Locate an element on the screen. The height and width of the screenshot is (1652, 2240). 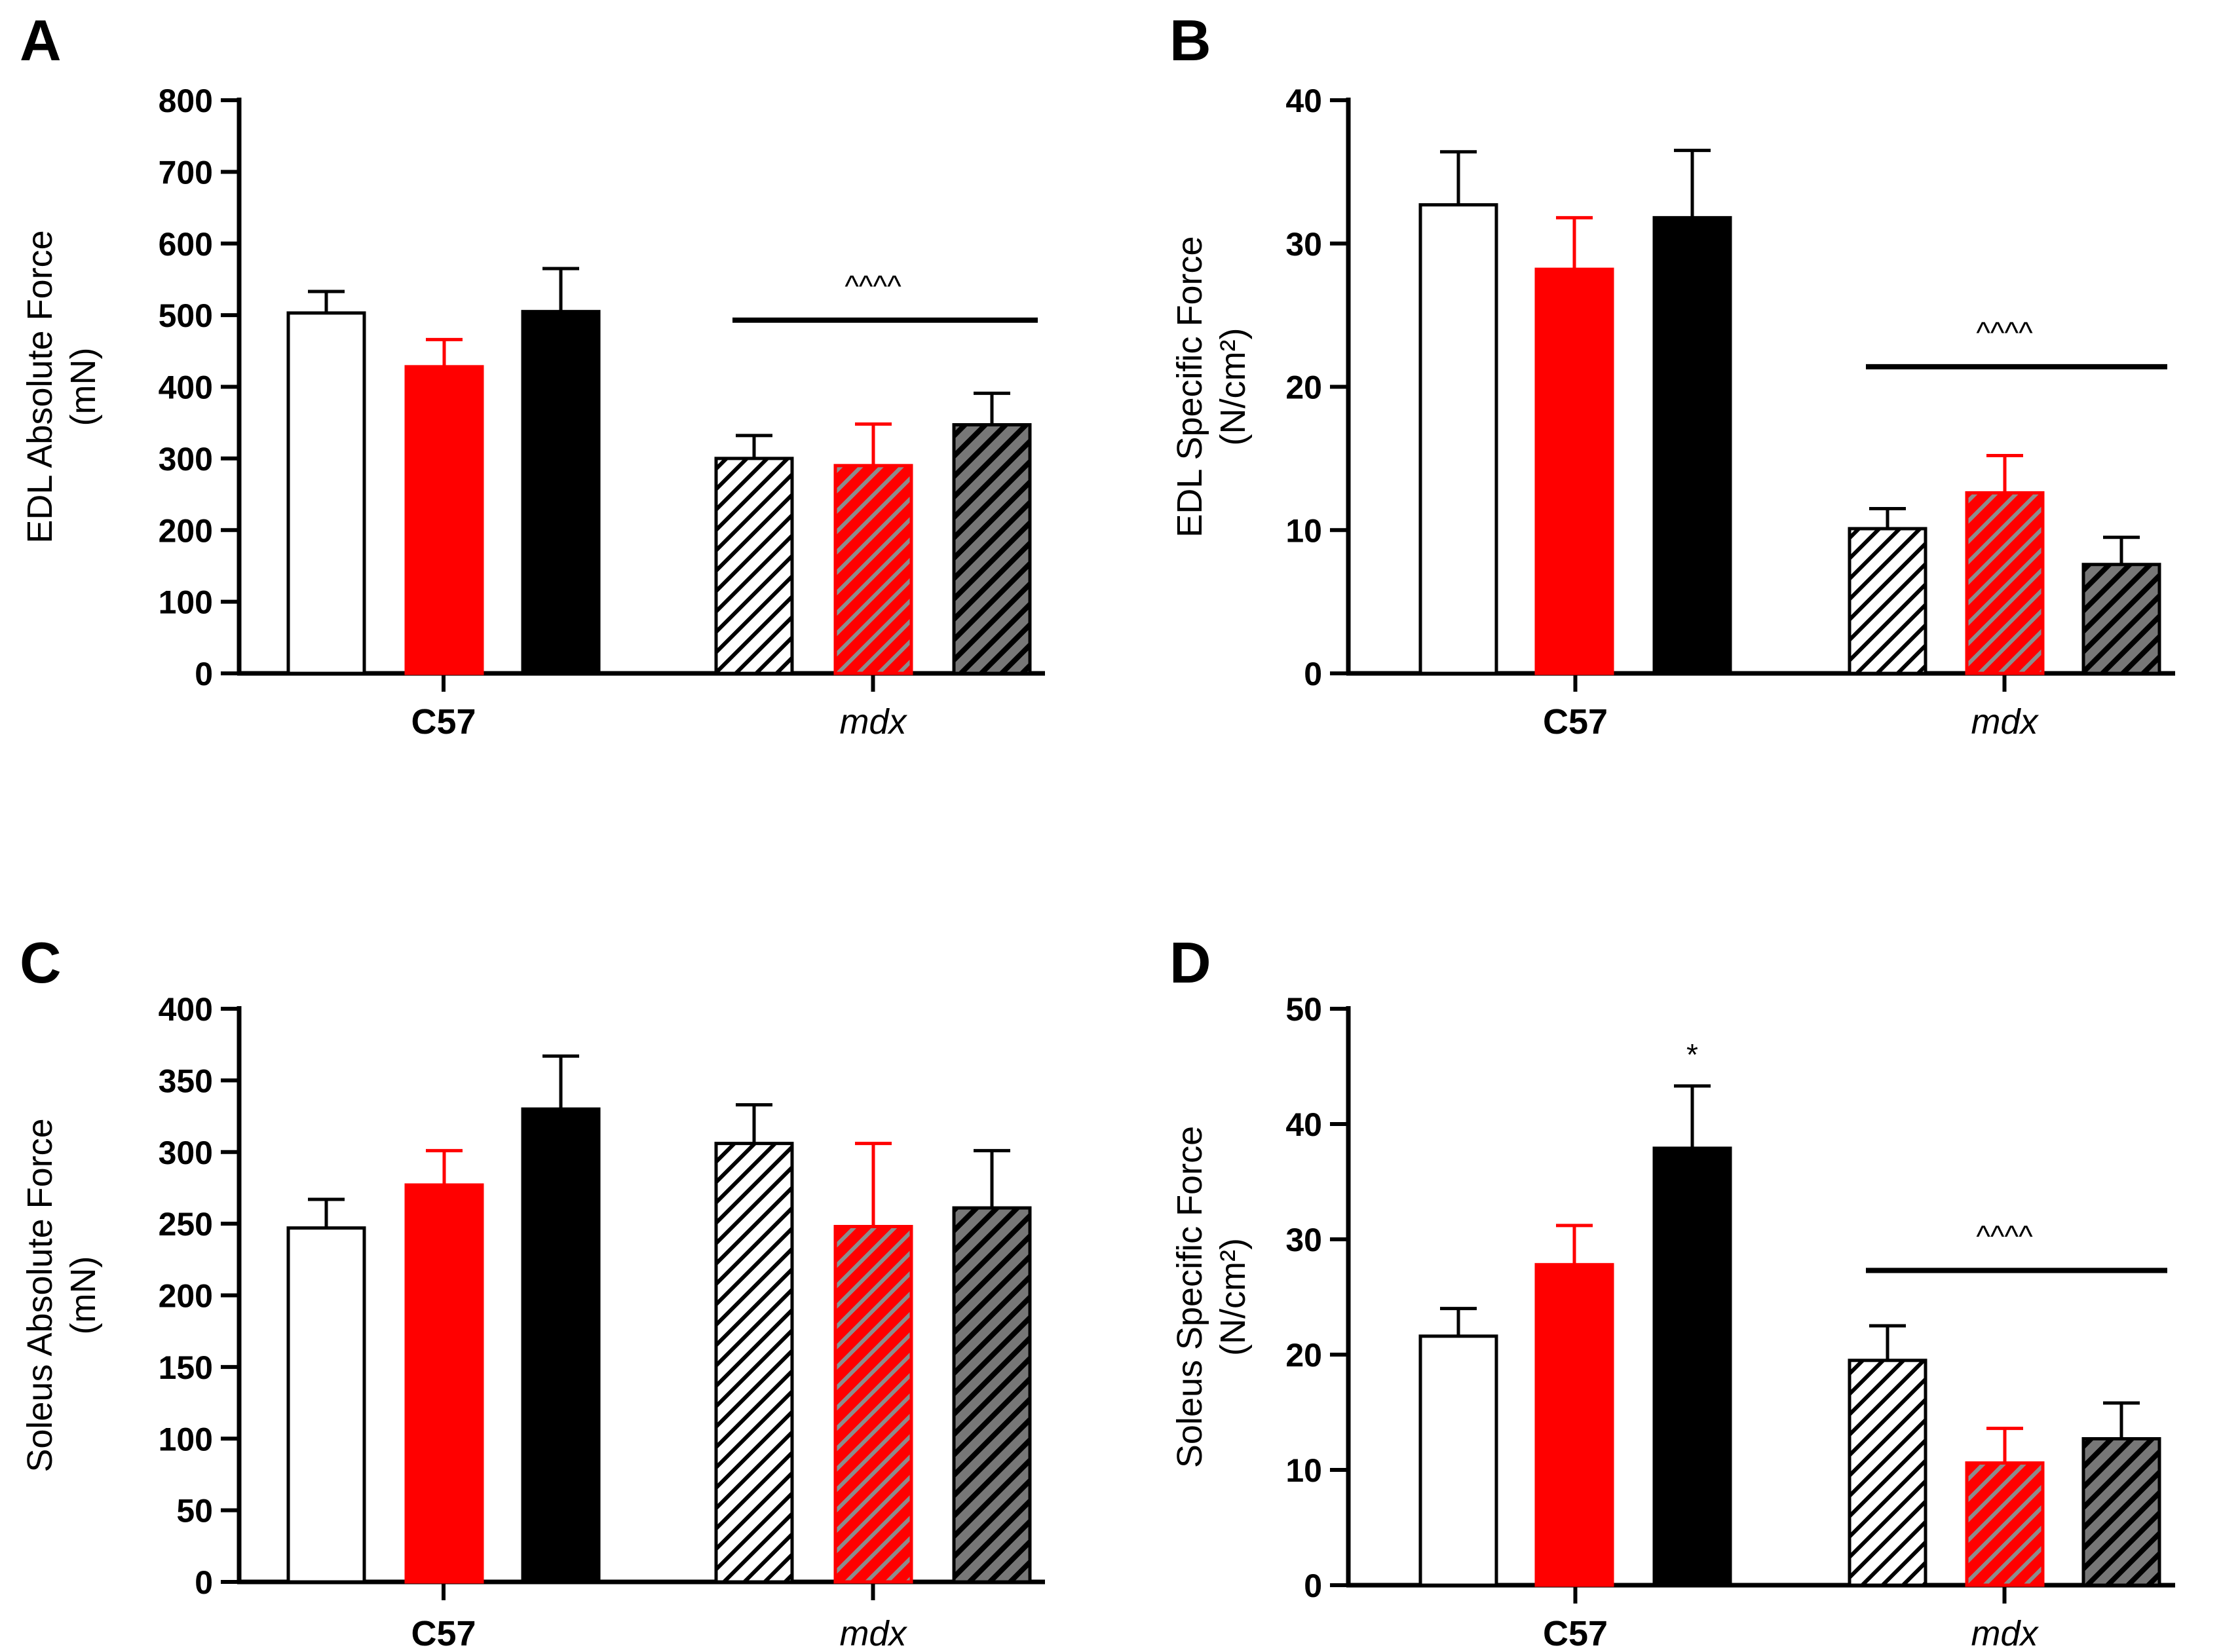
panel-letter: B is located at coordinates (1190, 40).